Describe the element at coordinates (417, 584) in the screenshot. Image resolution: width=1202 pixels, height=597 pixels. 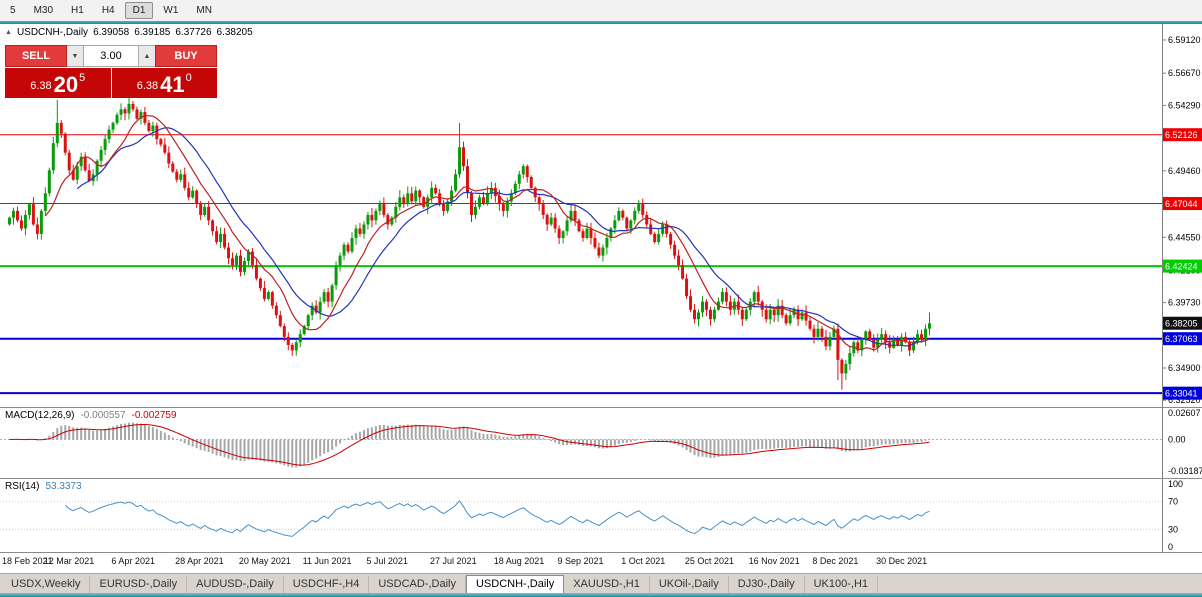
I see `tab-usdcad-daily: USDCAD-,Daily` at that location.